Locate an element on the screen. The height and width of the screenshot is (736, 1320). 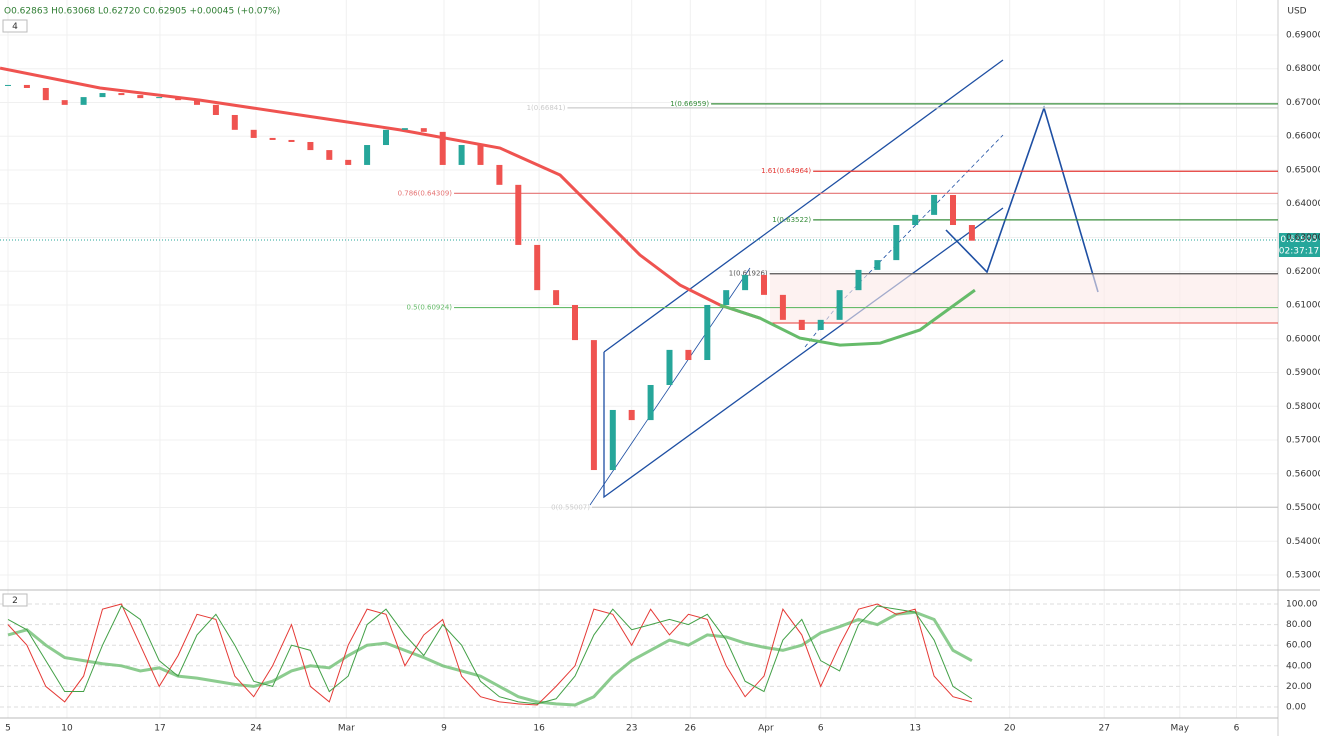
pane-label: 2 is located at coordinates (15, 601).